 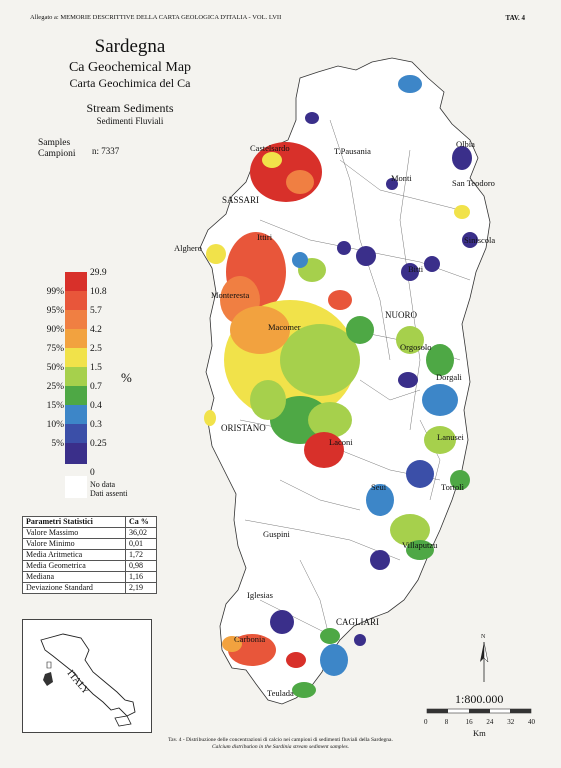 I want to click on place-olbia: Olbia, so click(x=465, y=144).